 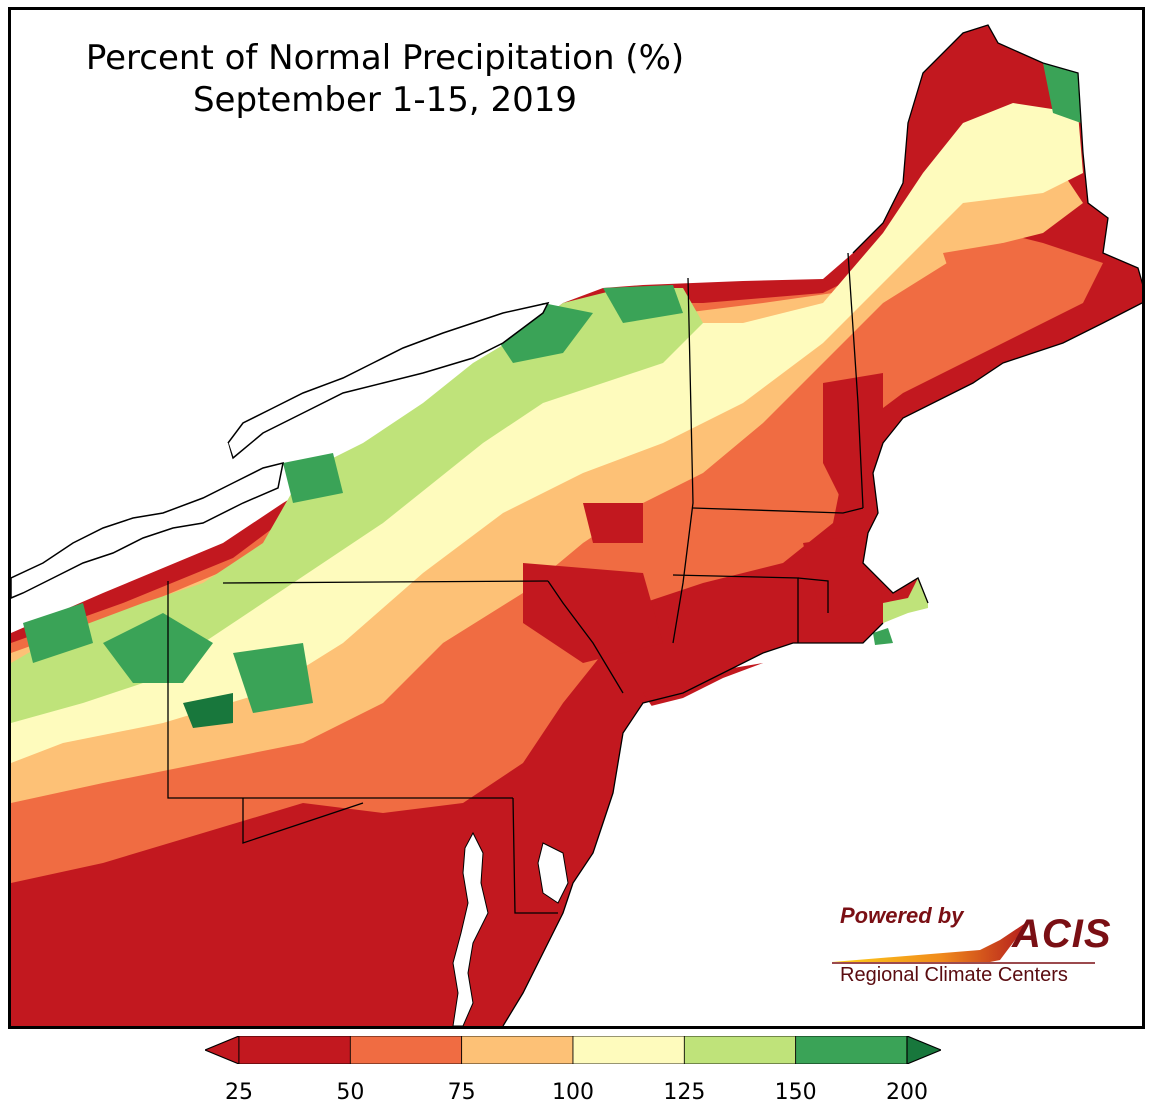 What do you see at coordinates (1062, 934) in the screenshot?
I see `acis-wordmark: ACIS` at bounding box center [1062, 934].